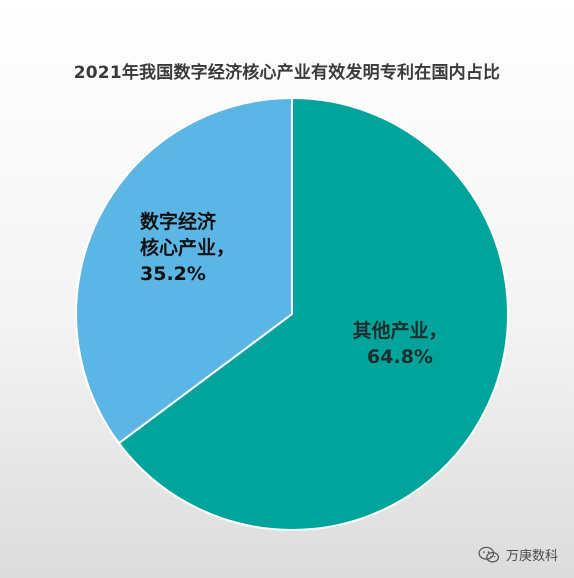  What do you see at coordinates (178, 221) in the screenshot?
I see `slice-label-line: 数字经济` at bounding box center [178, 221].